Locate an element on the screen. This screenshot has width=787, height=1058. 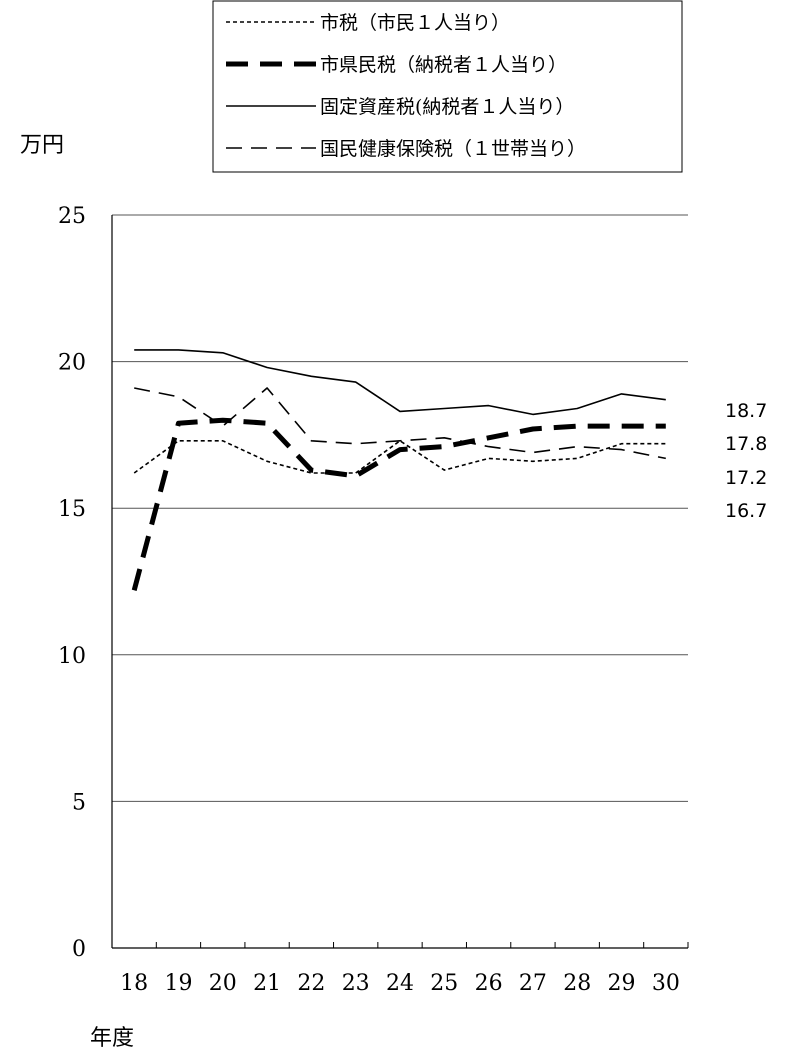
x-tick-label-27: 27 is located at coordinates (533, 983).